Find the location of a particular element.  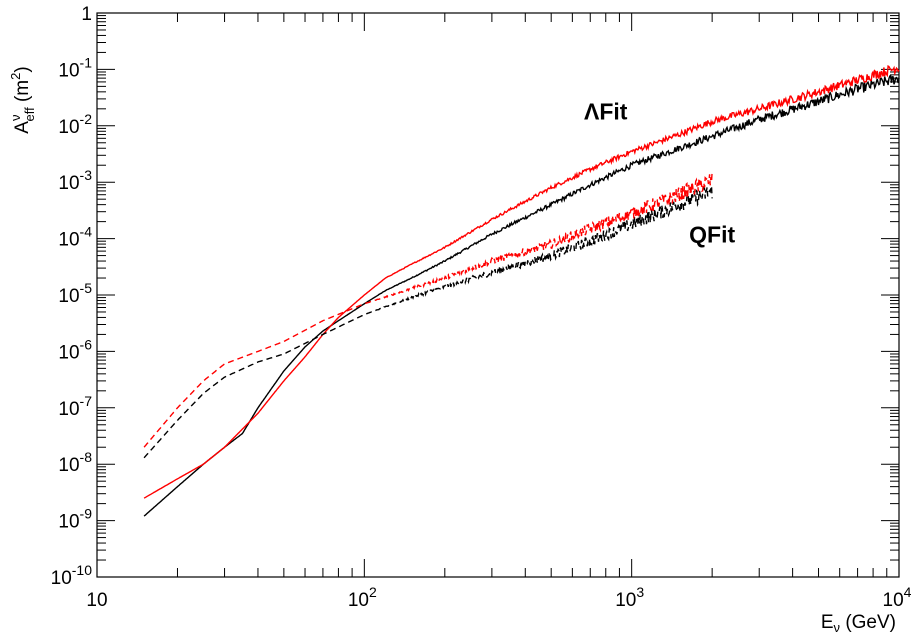

annotation-q-fit: QFit is located at coordinates (712, 235).